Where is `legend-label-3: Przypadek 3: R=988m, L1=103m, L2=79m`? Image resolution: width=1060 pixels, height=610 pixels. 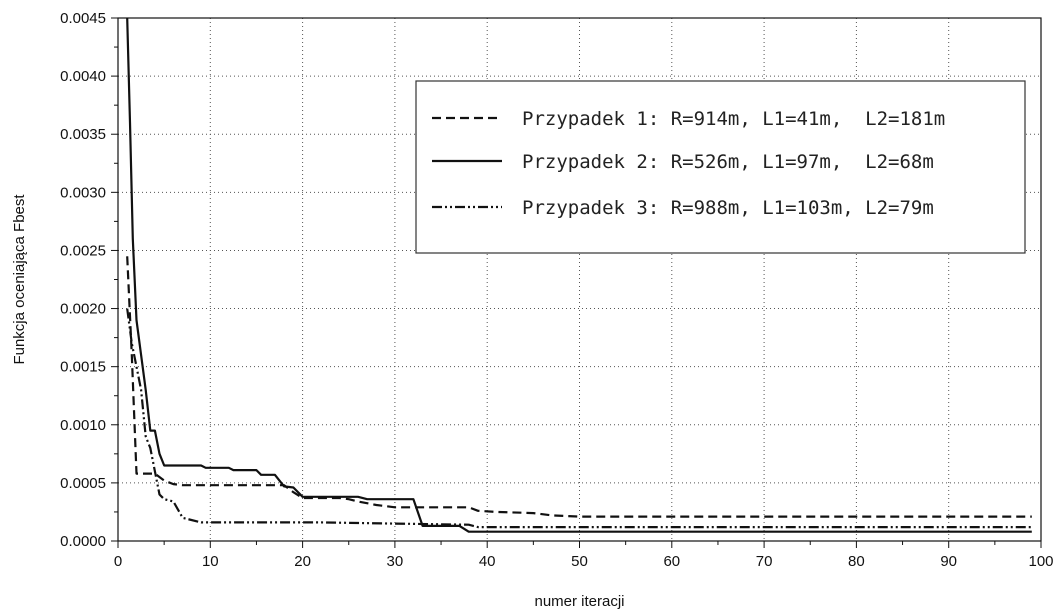 legend-label-3: Przypadek 3: R=988m, L1=103m, L2=79m is located at coordinates (728, 208).